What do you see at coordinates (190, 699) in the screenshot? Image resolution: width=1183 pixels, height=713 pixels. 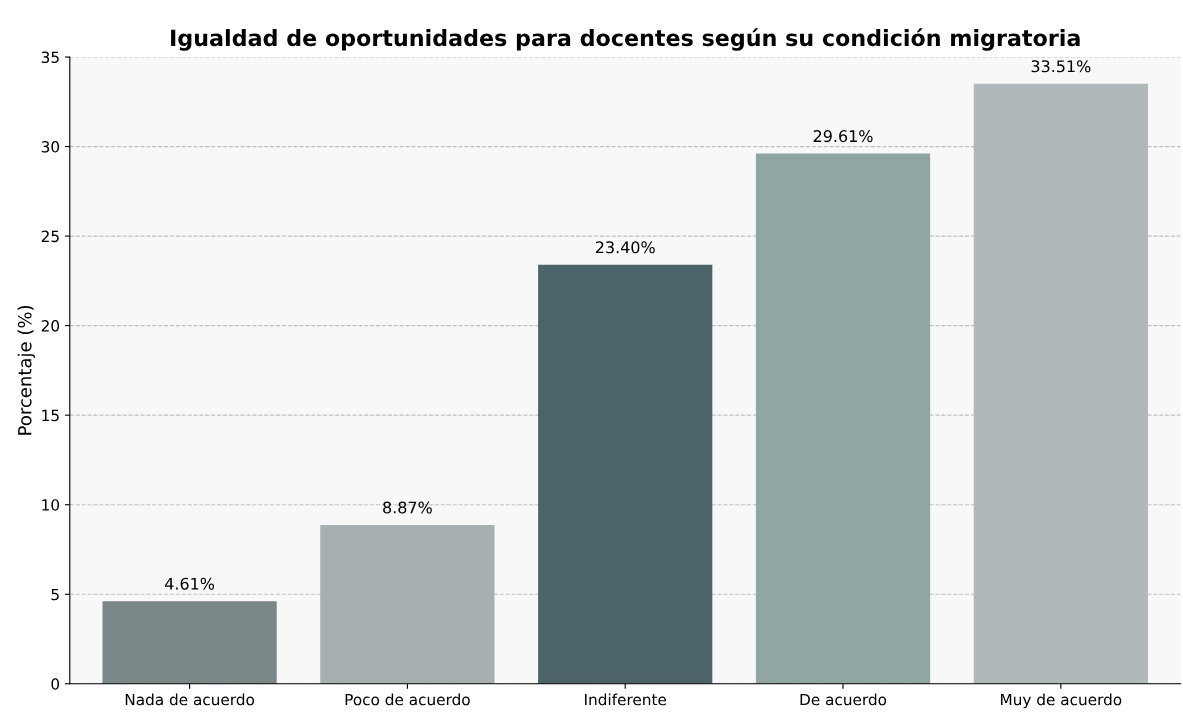 I see `x-tick-label: Nada de acuerdo` at bounding box center [190, 699].